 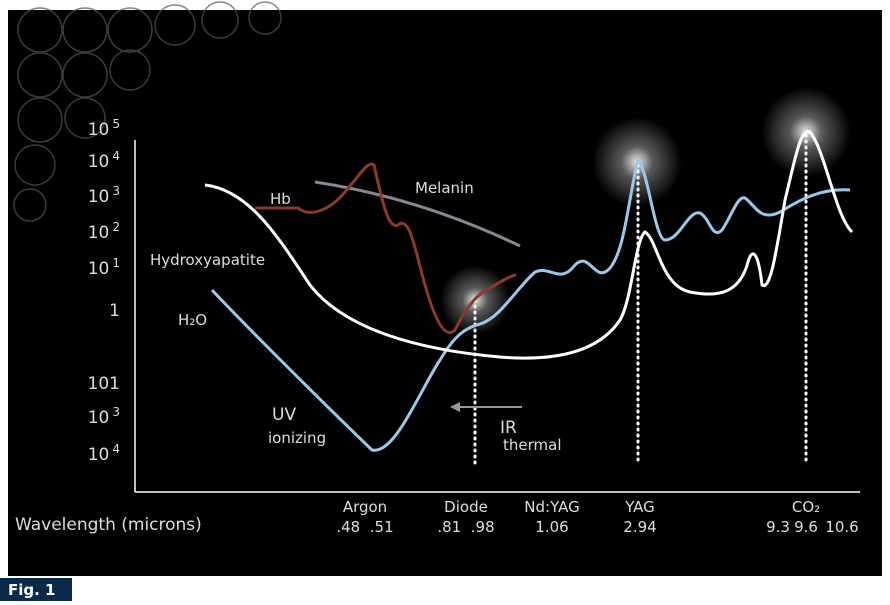 I want to click on y-label: 1, so click(x=114, y=311).